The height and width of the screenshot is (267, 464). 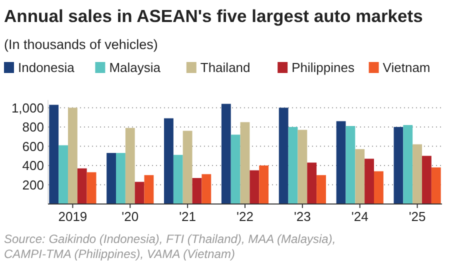 I want to click on x-tick-label: '23, so click(x=302, y=216).